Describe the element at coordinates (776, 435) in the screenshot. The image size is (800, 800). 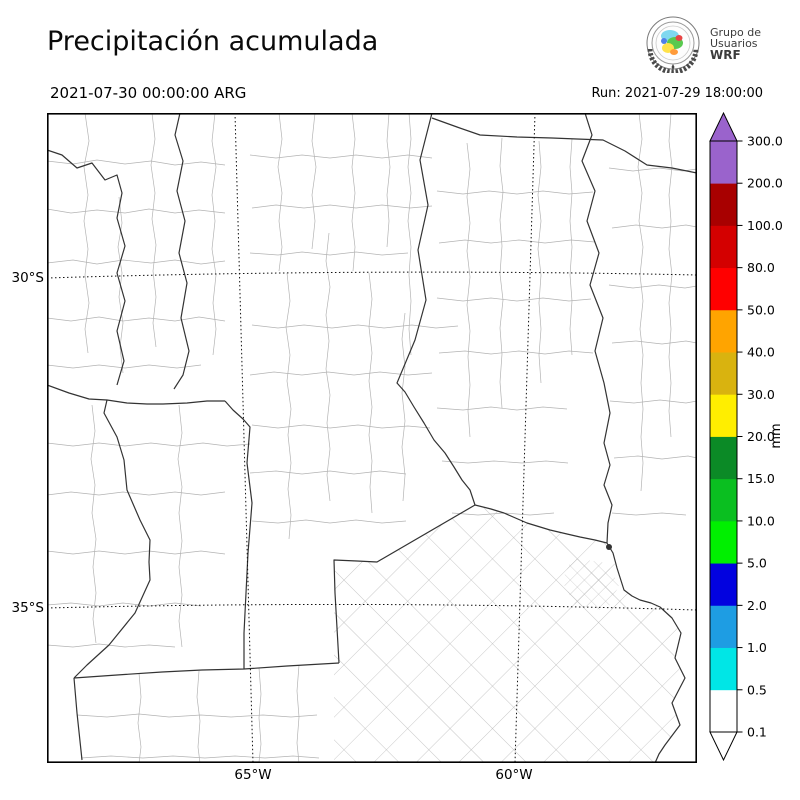
I see `colorbar-unit-label: mm` at that location.